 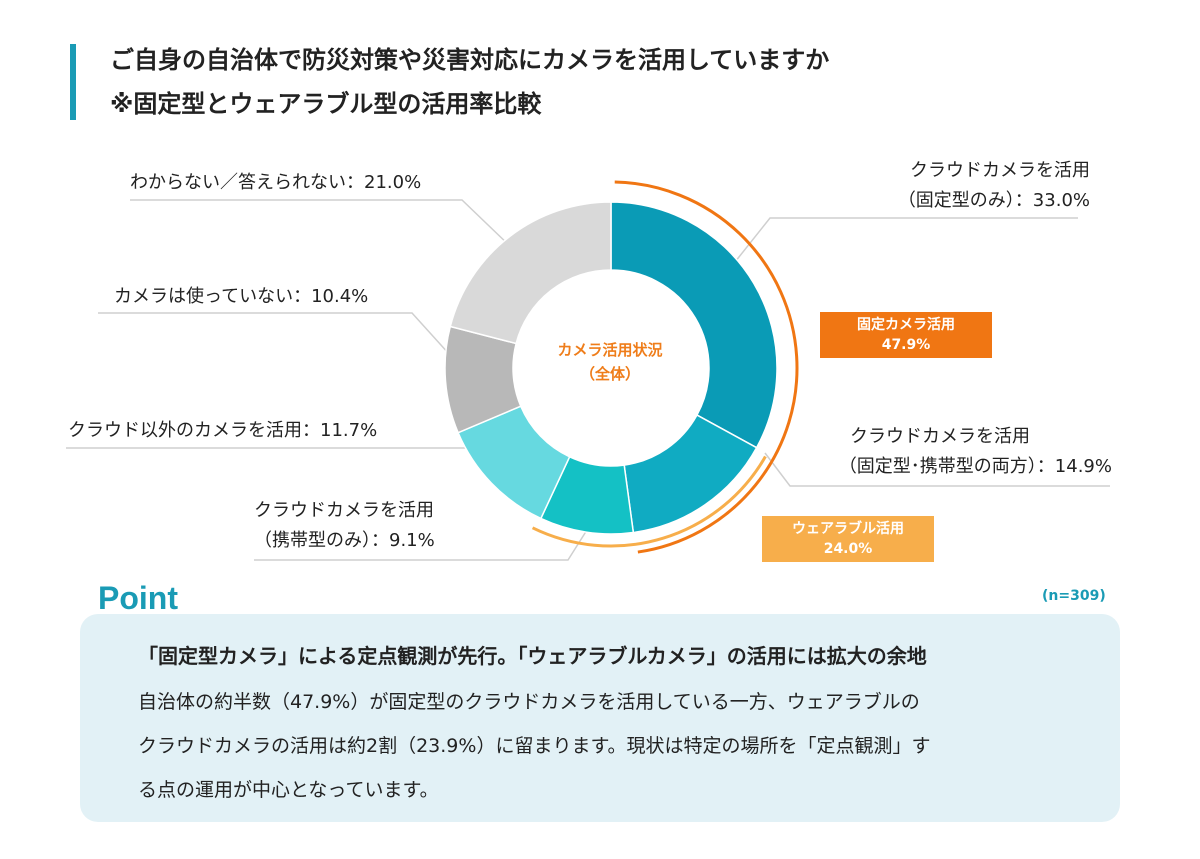 I want to click on leader-line-both, so click(x=937, y=469).